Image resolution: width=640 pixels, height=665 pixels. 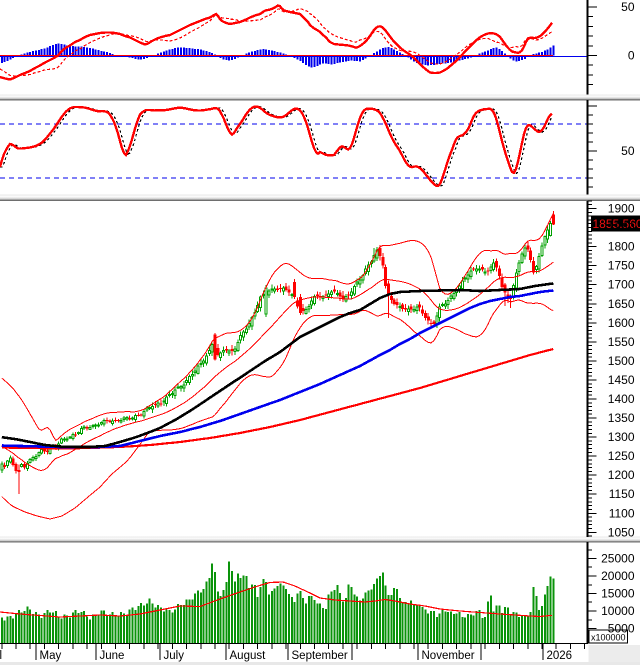 What do you see at coordinates (560, 656) in the screenshot?
I see `svg-text: 2026` at bounding box center [560, 656].